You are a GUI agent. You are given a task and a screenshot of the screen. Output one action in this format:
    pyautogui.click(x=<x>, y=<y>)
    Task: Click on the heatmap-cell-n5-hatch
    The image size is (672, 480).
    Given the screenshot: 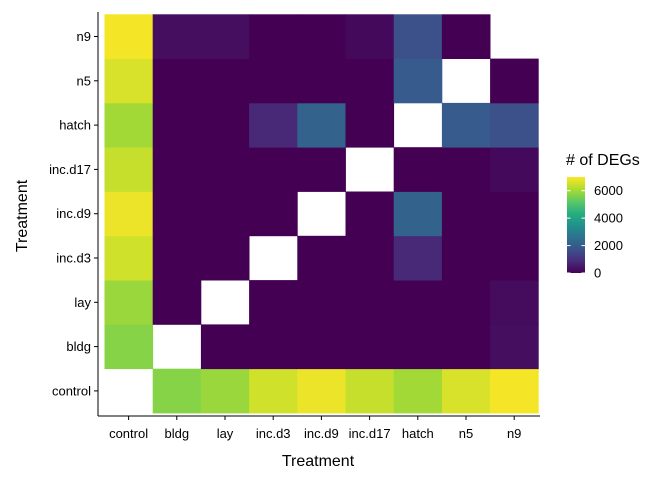 What is the action you would take?
    pyautogui.click(x=418, y=81)
    